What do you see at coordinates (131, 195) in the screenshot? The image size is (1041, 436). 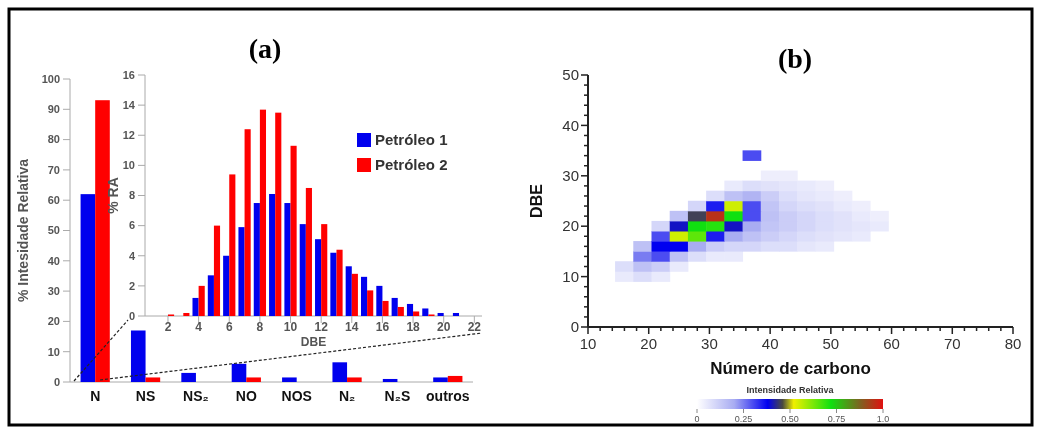 I see `y-tick-label: 8` at bounding box center [131, 195].